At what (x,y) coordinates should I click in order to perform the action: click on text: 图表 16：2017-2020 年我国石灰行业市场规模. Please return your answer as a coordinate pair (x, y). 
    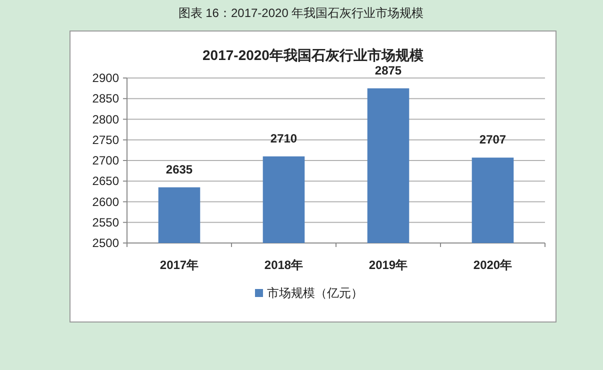
    Looking at the image, I should click on (301, 13).